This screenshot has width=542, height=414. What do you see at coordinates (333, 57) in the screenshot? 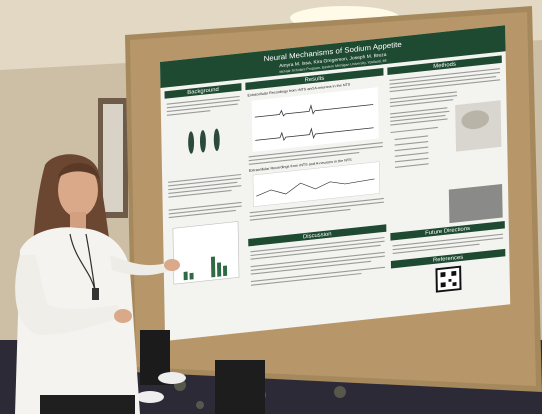
I see `poster-header` at bounding box center [333, 57].